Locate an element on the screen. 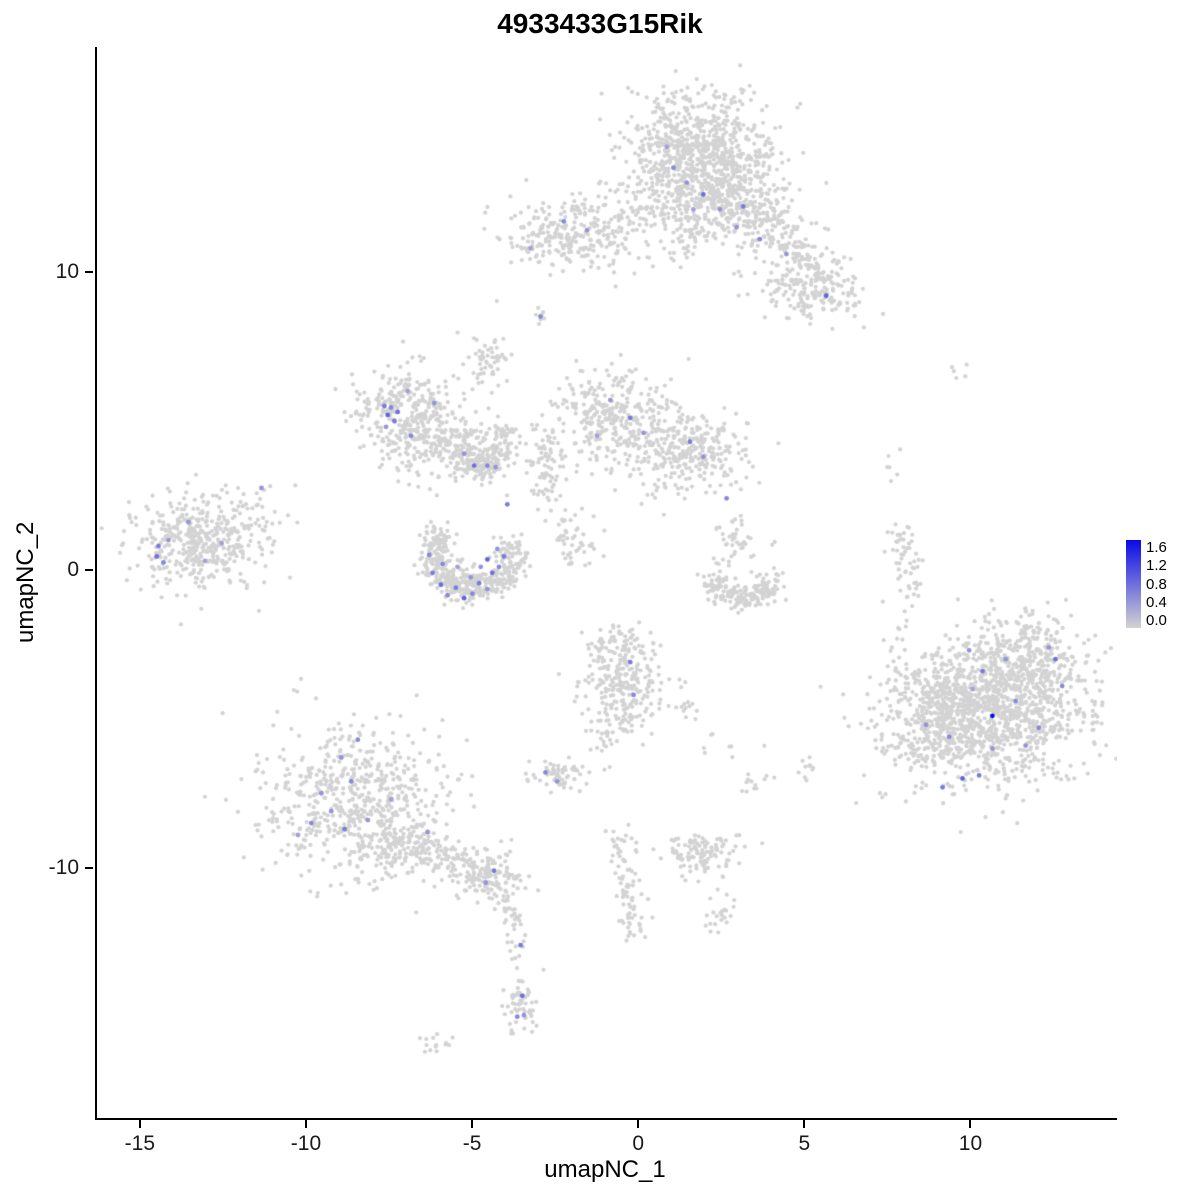  legend-tick-labels: 1.6 1.2 0.8 0.4 0.0 is located at coordinates (1156, 584).